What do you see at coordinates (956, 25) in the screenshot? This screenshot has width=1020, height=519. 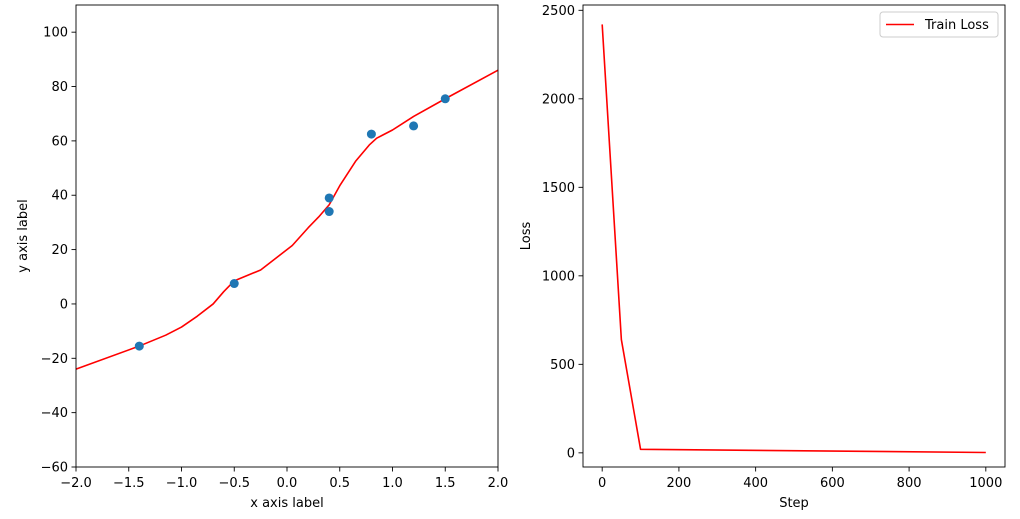 I see `legend-label-train-loss: Train Loss` at bounding box center [956, 25].